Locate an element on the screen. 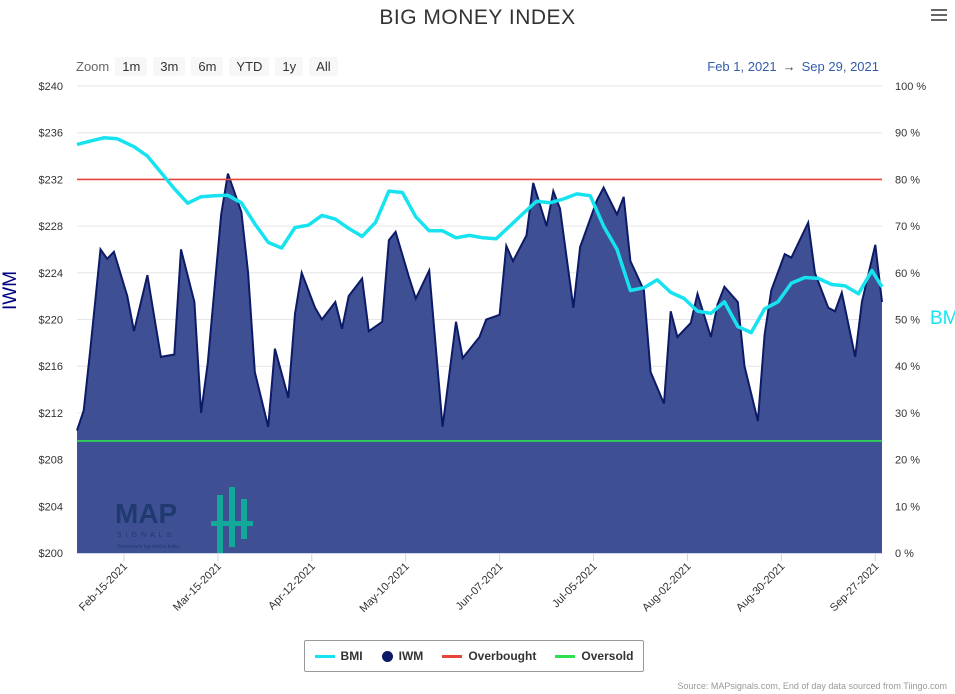  date-range-from: Feb 1, 2021 is located at coordinates (742, 66).